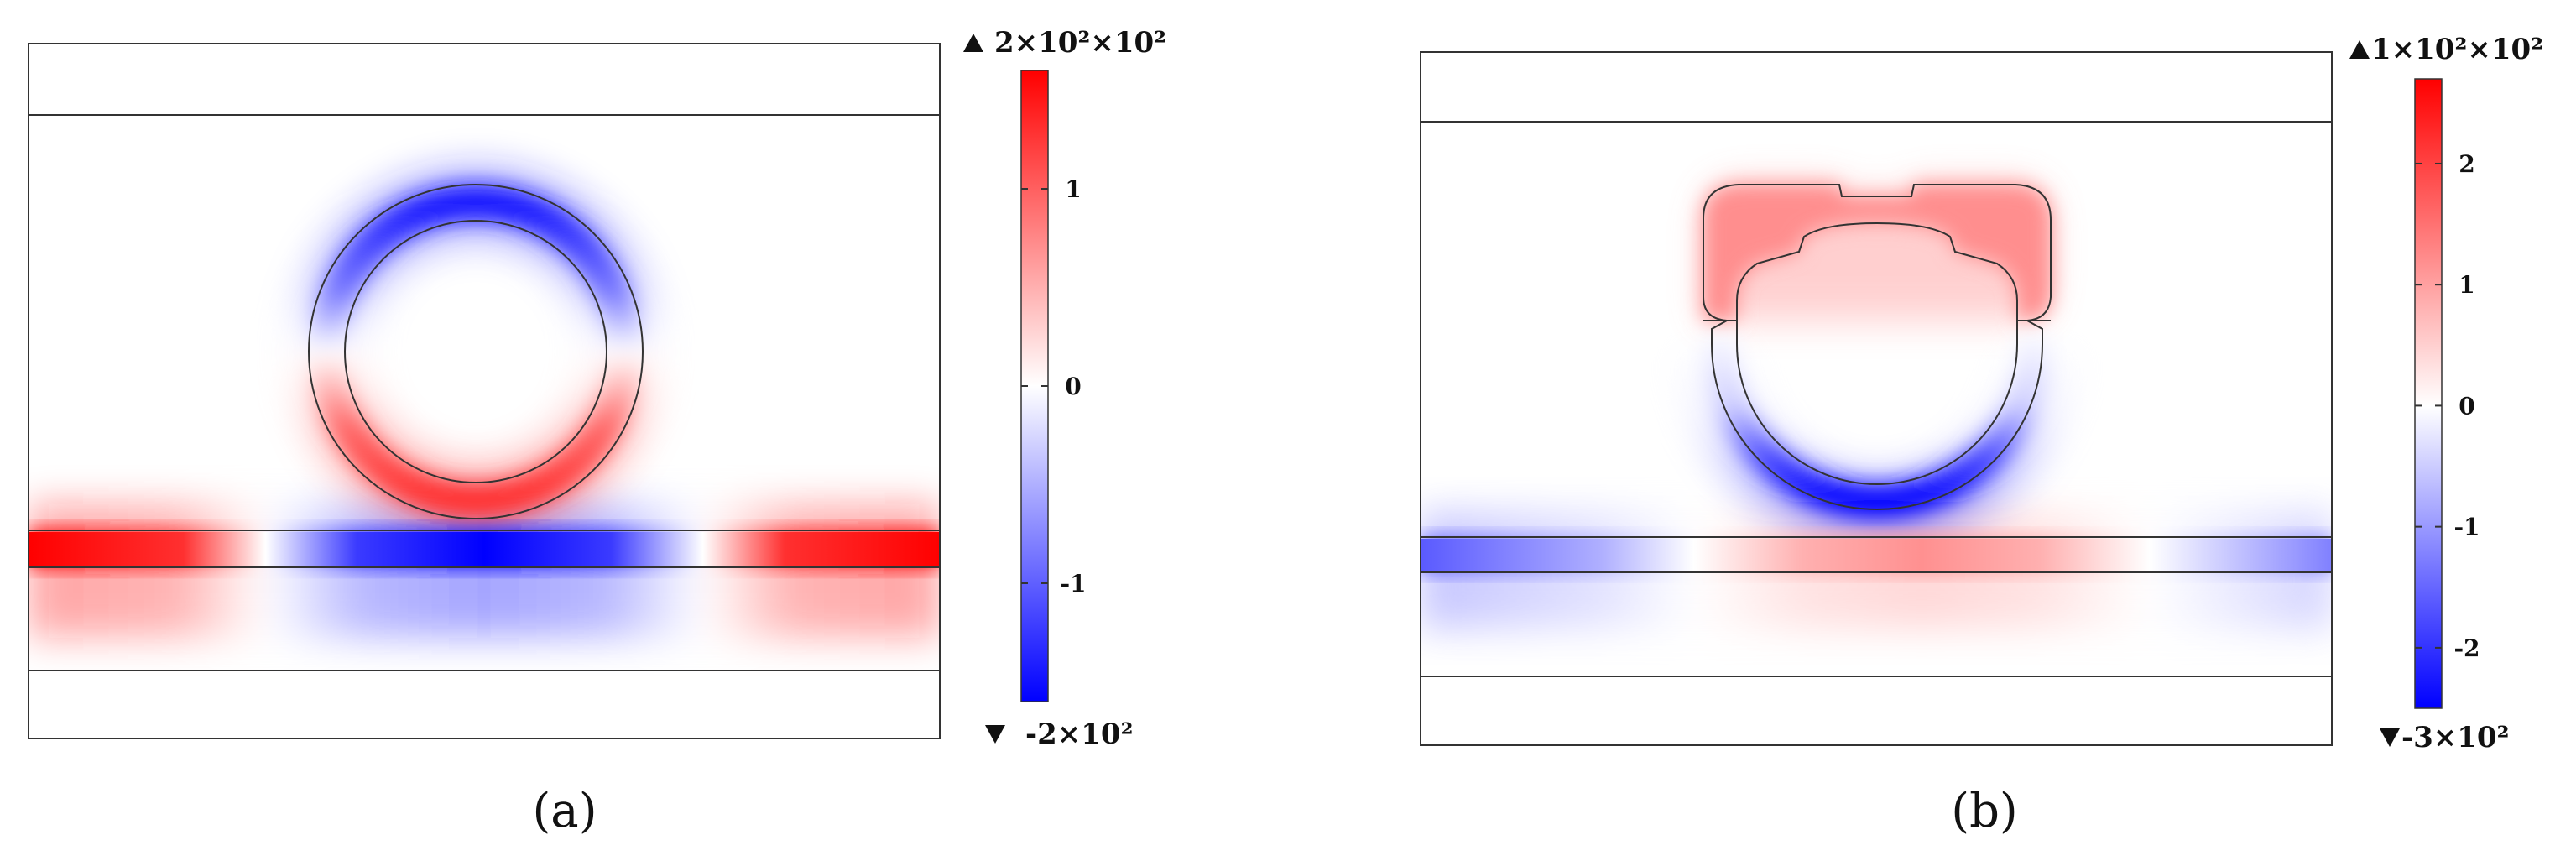  I want to click on colorbar-min-label-a: -2×10², so click(1079, 734).